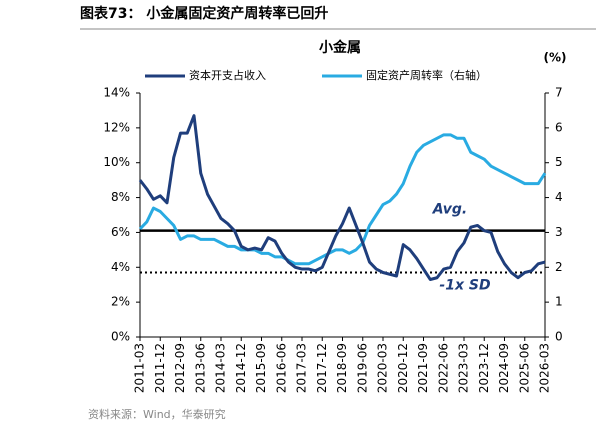 The height and width of the screenshot is (434, 616). I want to click on reference-label: Avg., so click(450, 210).